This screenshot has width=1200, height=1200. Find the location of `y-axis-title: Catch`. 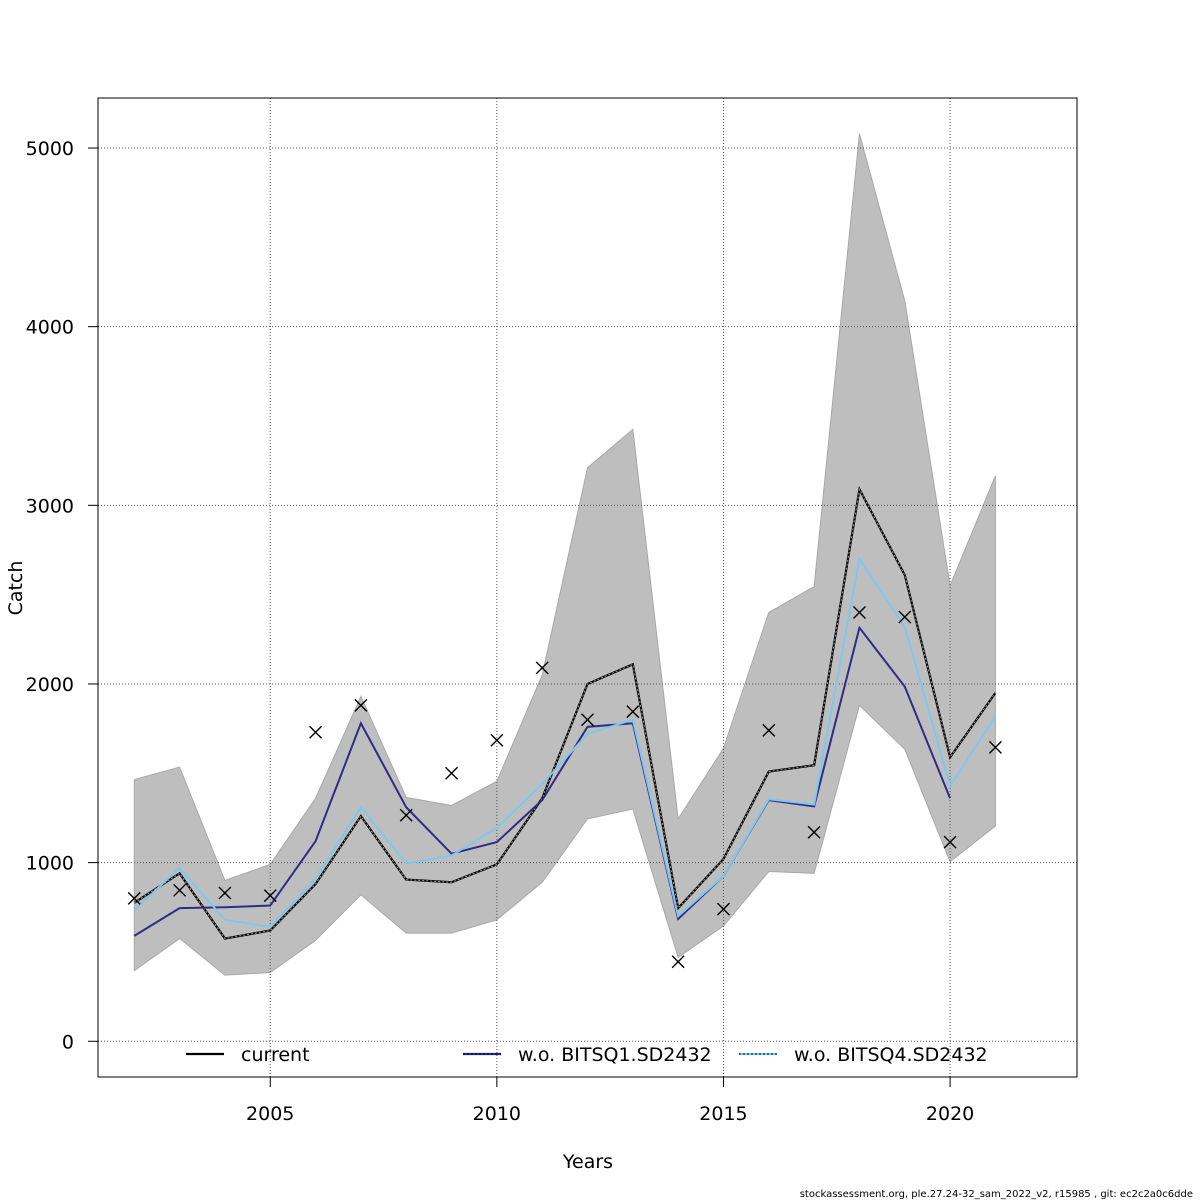

y-axis-title: Catch is located at coordinates (16, 588).